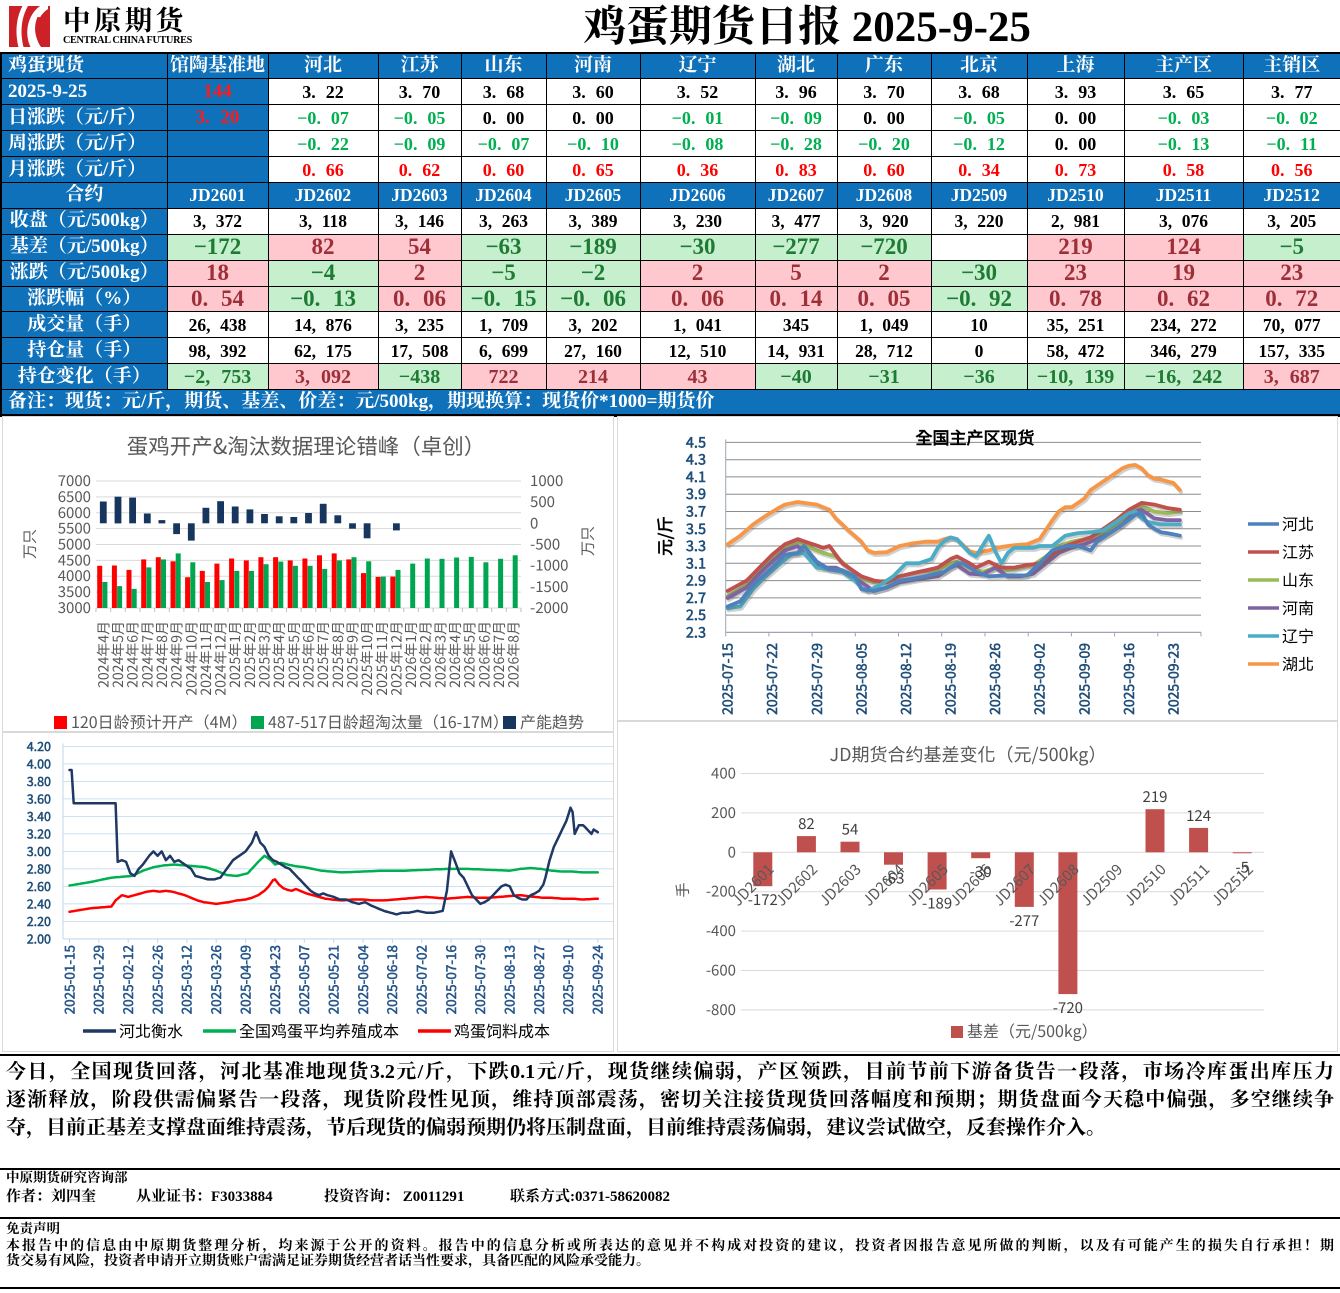 The image size is (1340, 1293). What do you see at coordinates (894, 878) in the screenshot?
I see `svg-text: -63` at bounding box center [894, 878].